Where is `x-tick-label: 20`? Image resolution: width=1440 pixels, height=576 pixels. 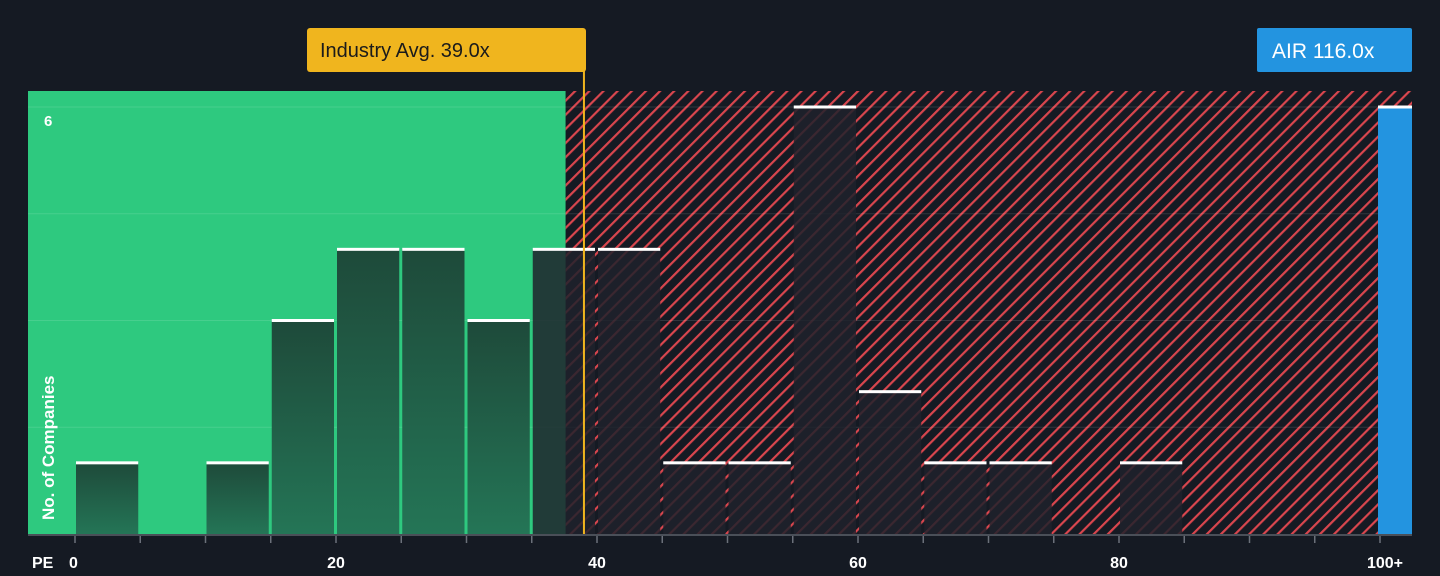 x-tick-label: 20 is located at coordinates (336, 563).